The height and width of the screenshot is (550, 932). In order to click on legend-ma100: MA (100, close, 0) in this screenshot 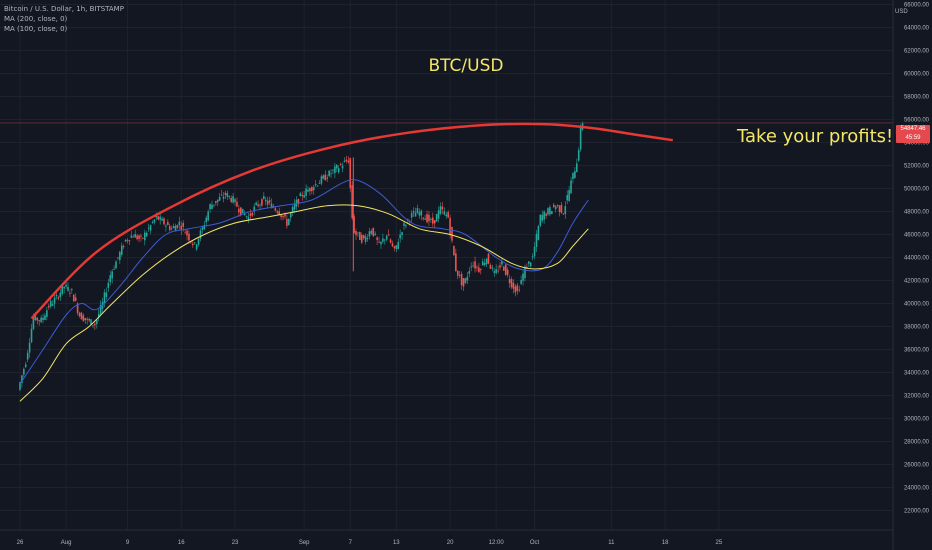, I will do `click(36, 29)`.